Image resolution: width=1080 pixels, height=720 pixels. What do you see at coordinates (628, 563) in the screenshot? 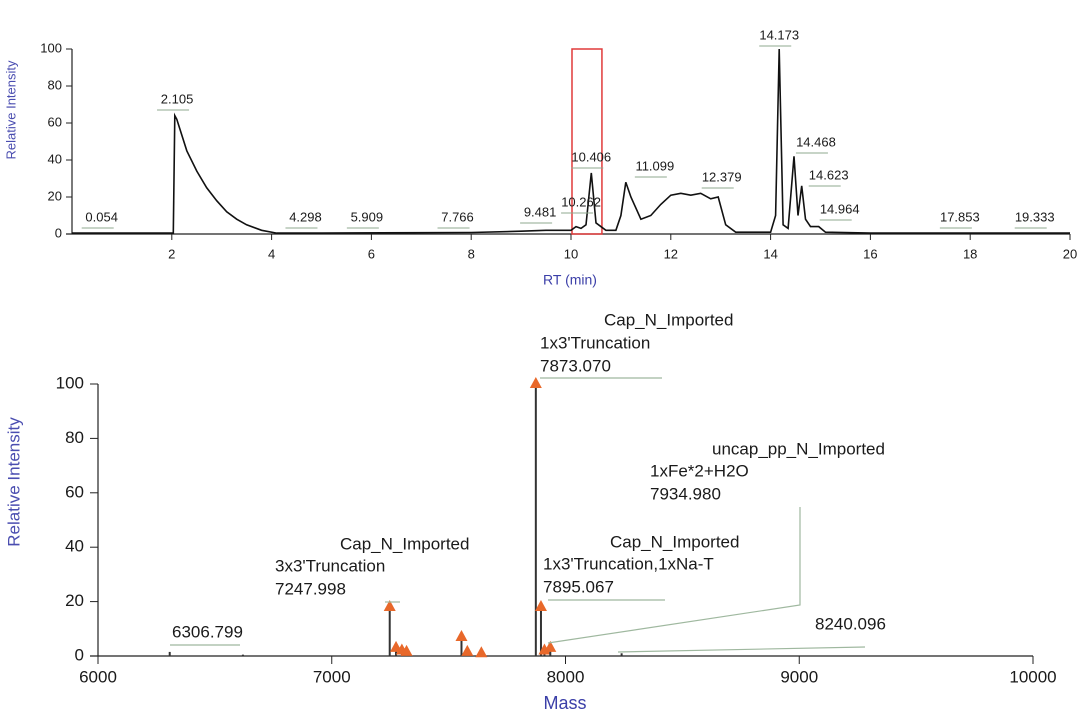
I see `annotation-text: 1x3'Truncation,1xNa-T` at bounding box center [628, 563].